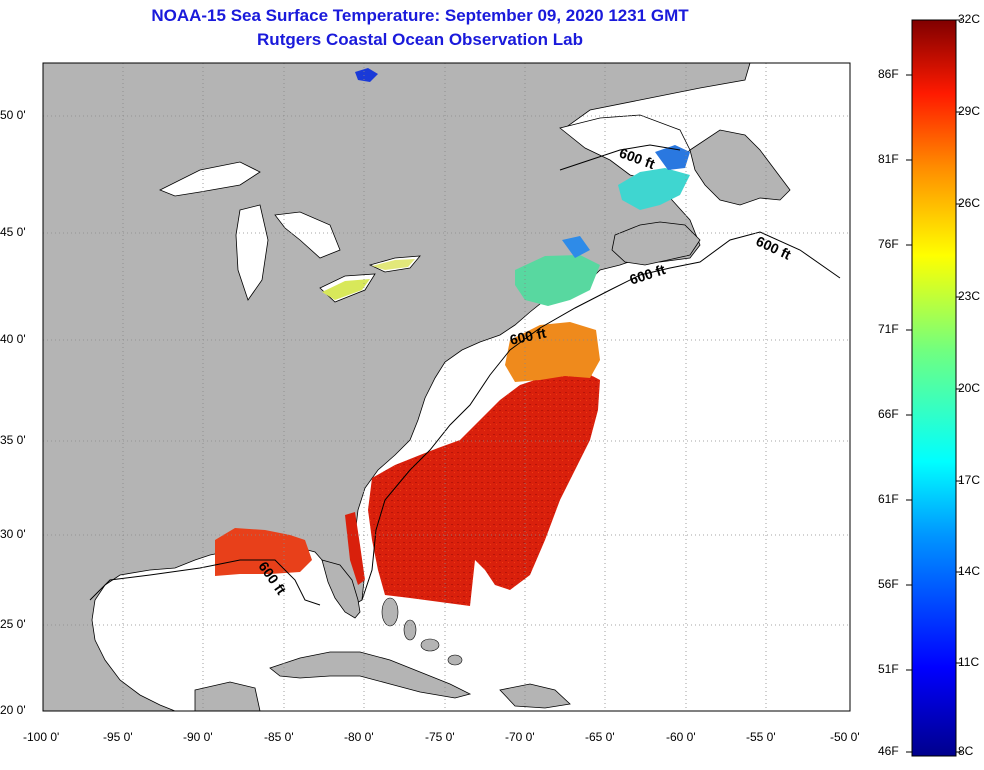  What do you see at coordinates (888, 244) in the screenshot?
I see `colorbar-f-label: 76F` at bounding box center [888, 244].